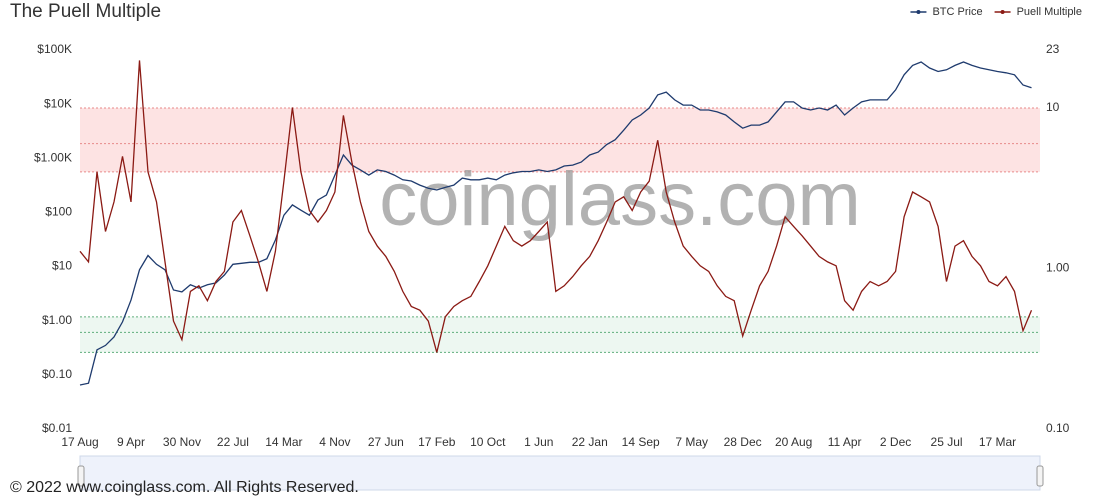 This screenshot has width=1104, height=500. What do you see at coordinates (233, 442) in the screenshot?
I see `x-tick-label: 22 Jul` at bounding box center [233, 442].